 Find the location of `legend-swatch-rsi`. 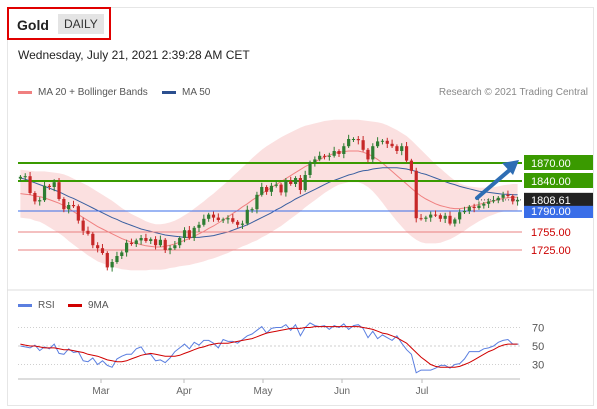

legend-swatch-rsi is located at coordinates (25, 305).